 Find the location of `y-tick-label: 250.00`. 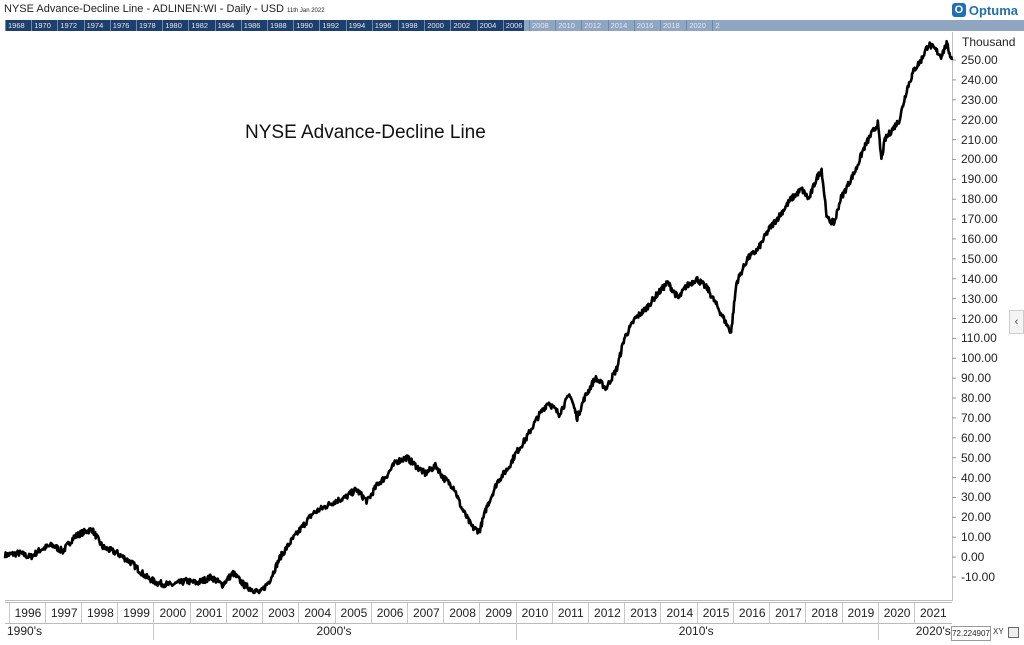

y-tick-label: 250.00 is located at coordinates (979, 60).